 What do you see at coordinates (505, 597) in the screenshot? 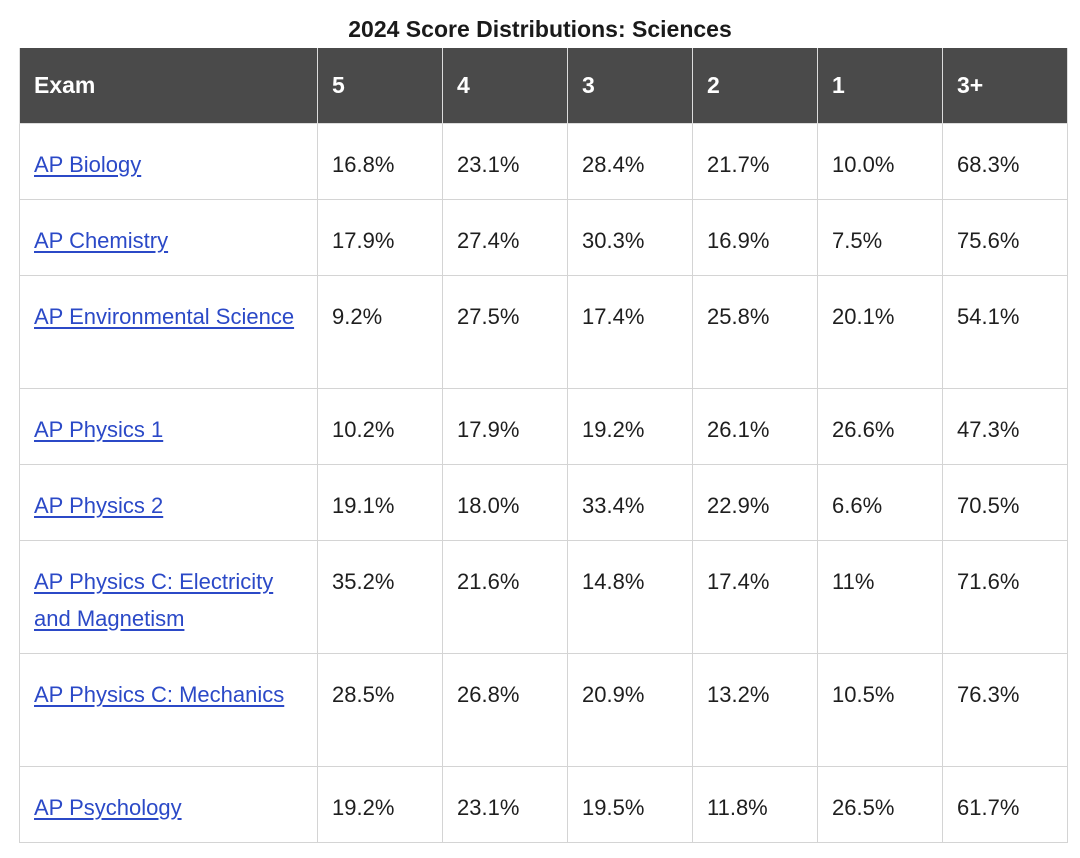
I see `score-cell: 21.6%` at bounding box center [505, 597].